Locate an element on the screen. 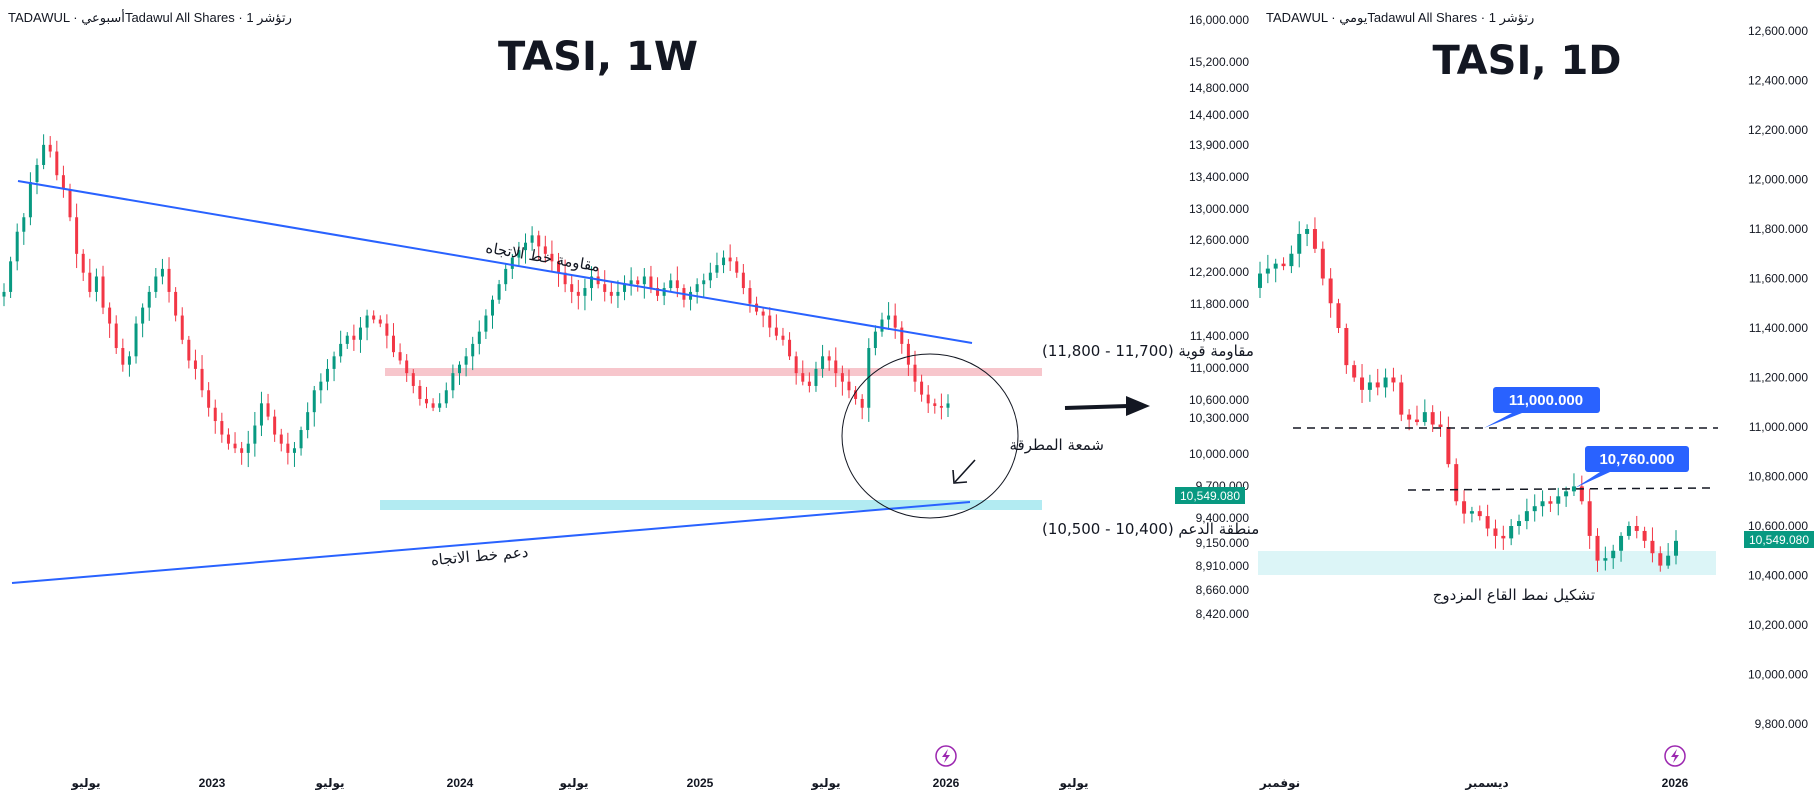  right-y-tick: 12,200.000 is located at coordinates (1778, 130).